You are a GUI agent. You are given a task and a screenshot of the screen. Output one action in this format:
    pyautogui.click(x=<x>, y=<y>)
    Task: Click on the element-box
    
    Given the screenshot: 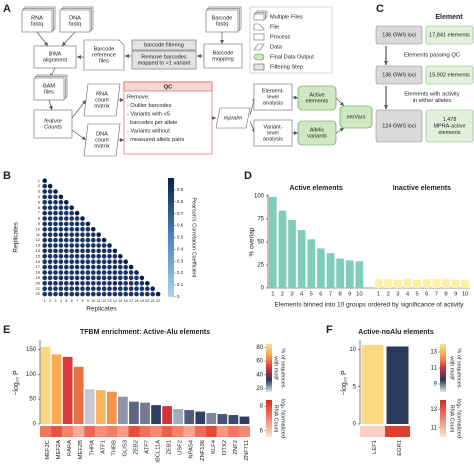 What is the action you would take?
    pyautogui.click(x=449, y=126)
    